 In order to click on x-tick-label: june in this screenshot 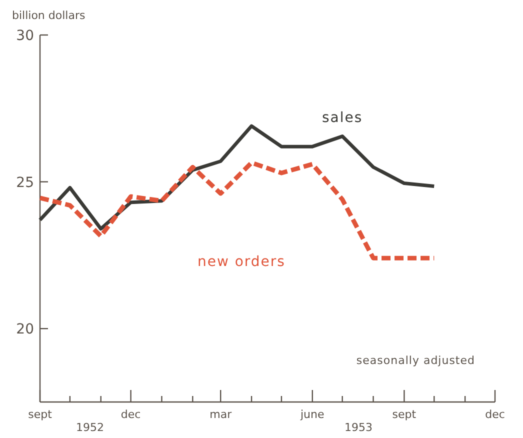, I will do `click(312, 414)`.